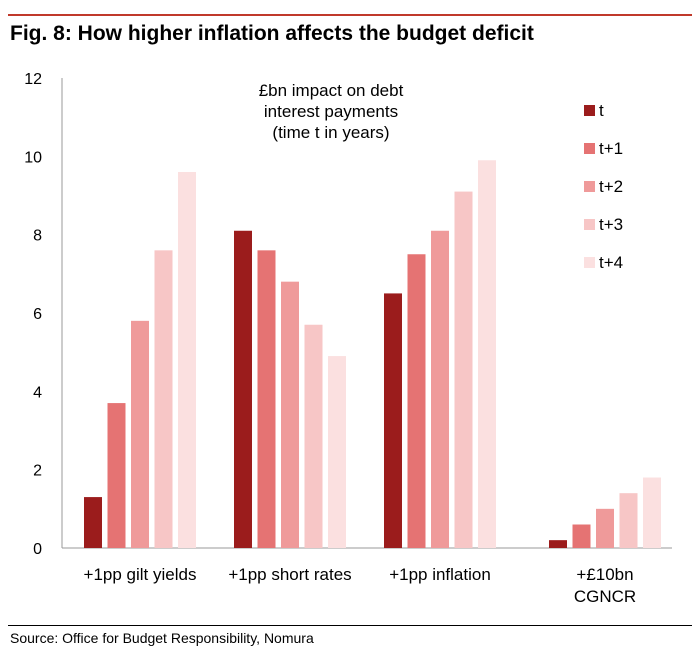 This screenshot has width=700, height=657. I want to click on legend-label: t+4, so click(611, 262).